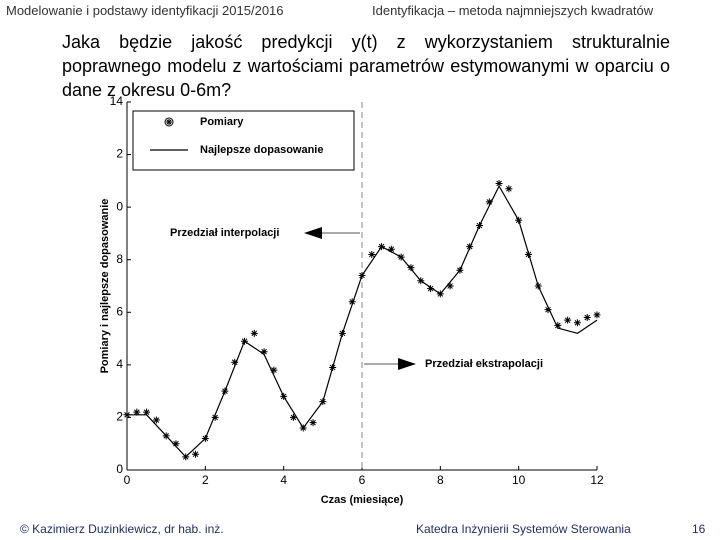 The height and width of the screenshot is (540, 720). I want to click on footer-author: © Kazimierz Duzinkiewicz, dr hab. inż., so click(122, 529).